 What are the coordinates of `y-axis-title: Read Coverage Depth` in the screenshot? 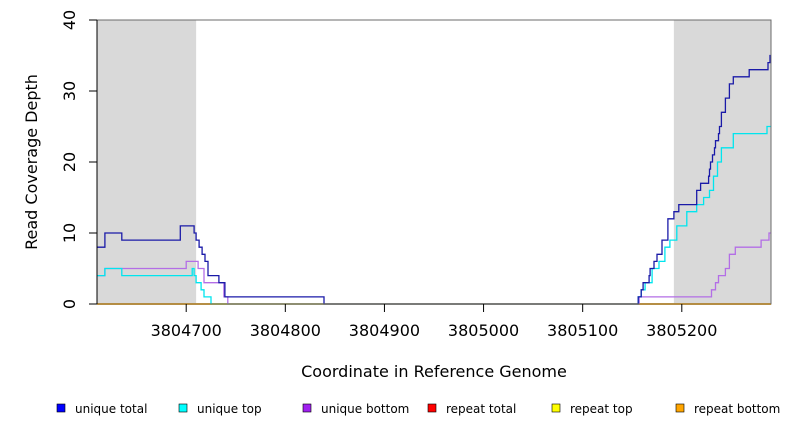 It's located at (31, 162).